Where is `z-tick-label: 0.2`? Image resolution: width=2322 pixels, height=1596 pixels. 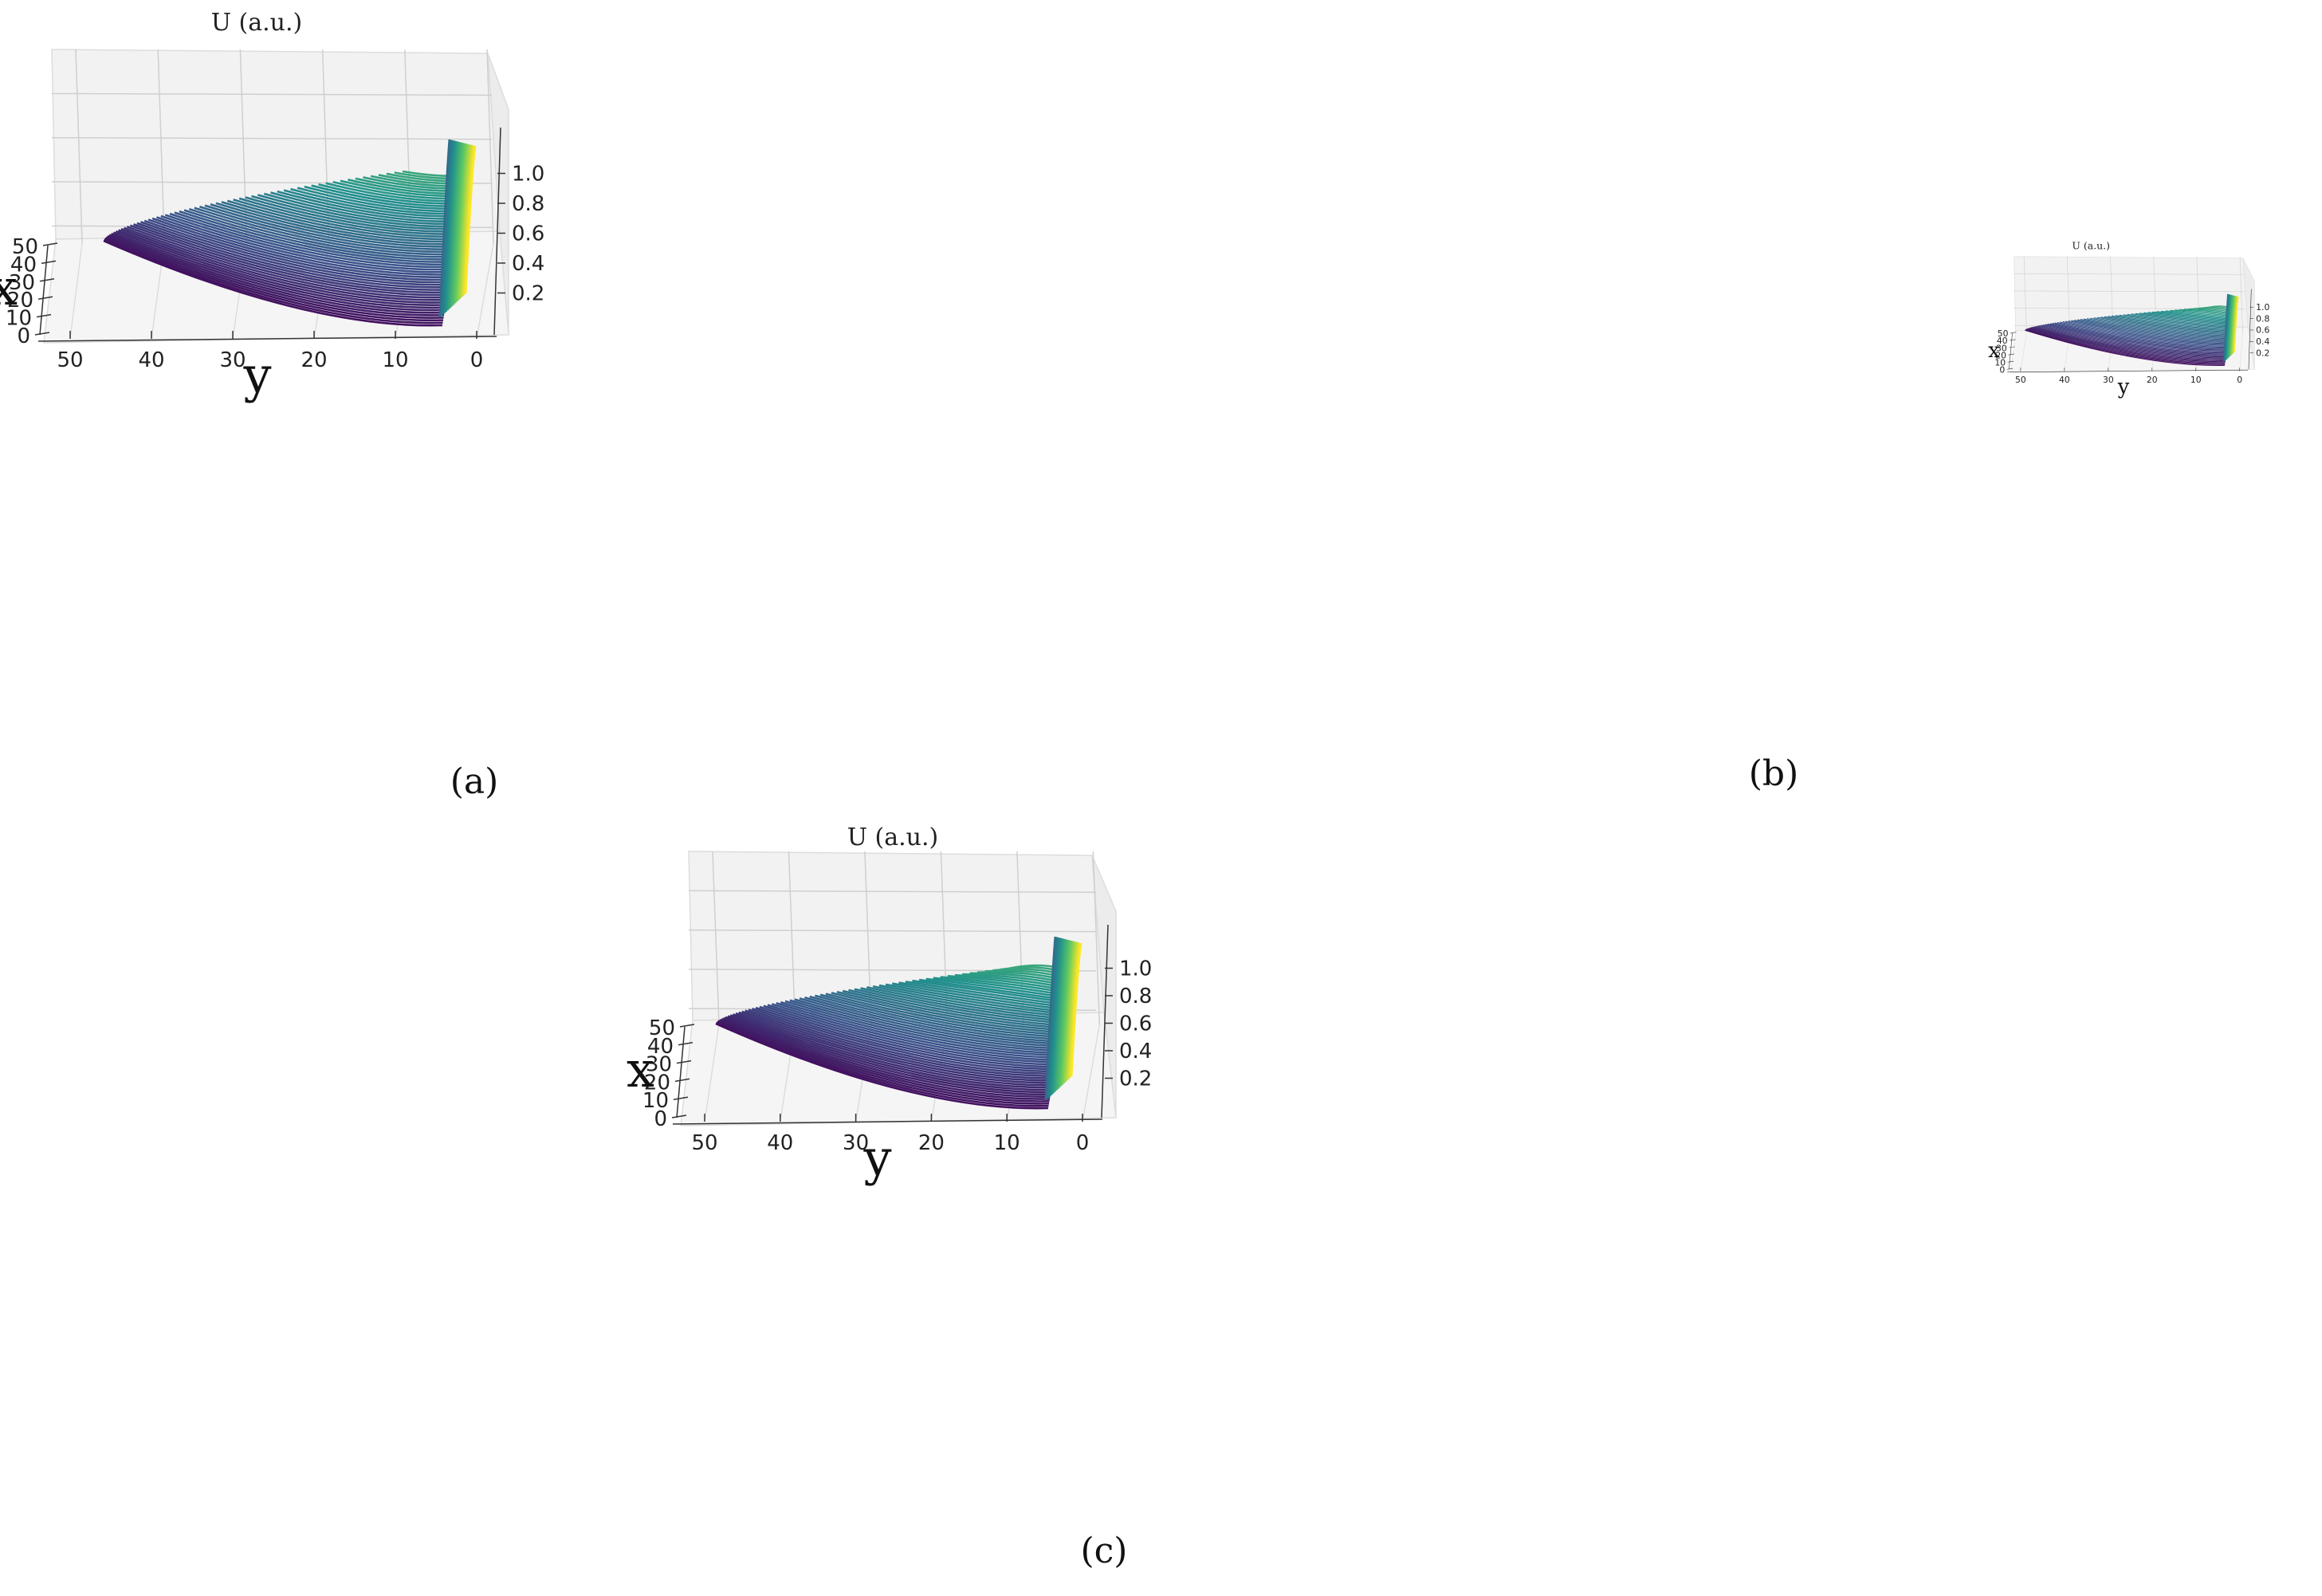
z-tick-label: 0.2 is located at coordinates (2262, 353).